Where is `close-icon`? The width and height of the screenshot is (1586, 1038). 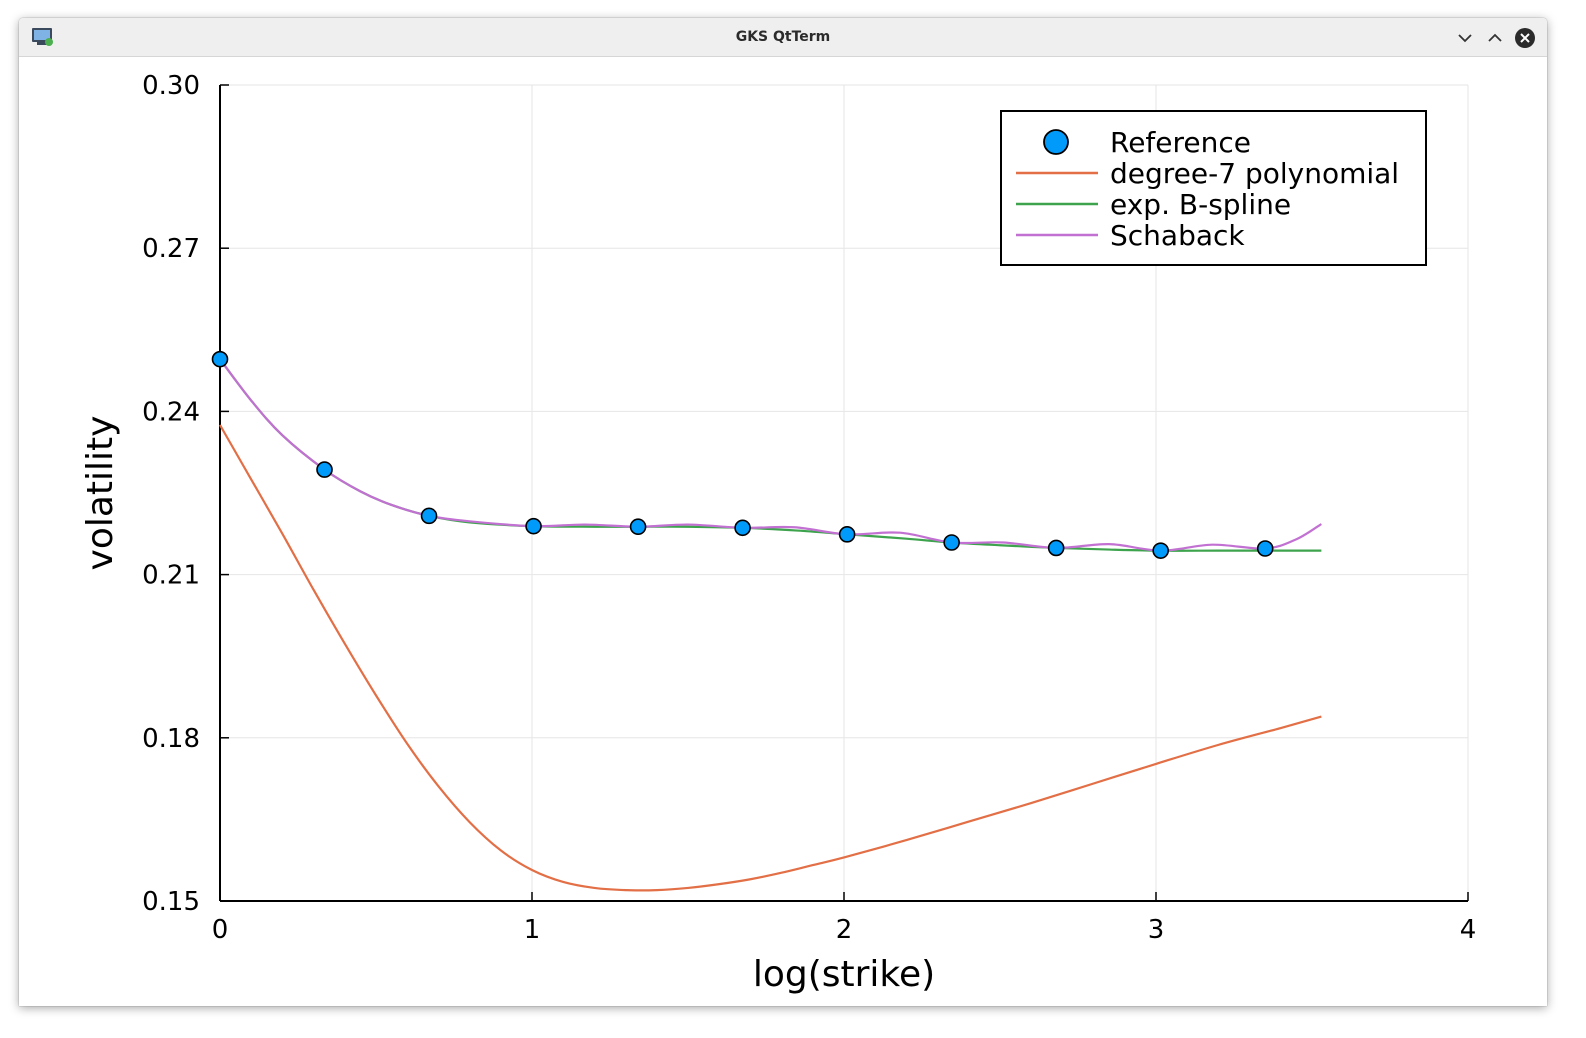 close-icon is located at coordinates (1525, 38).